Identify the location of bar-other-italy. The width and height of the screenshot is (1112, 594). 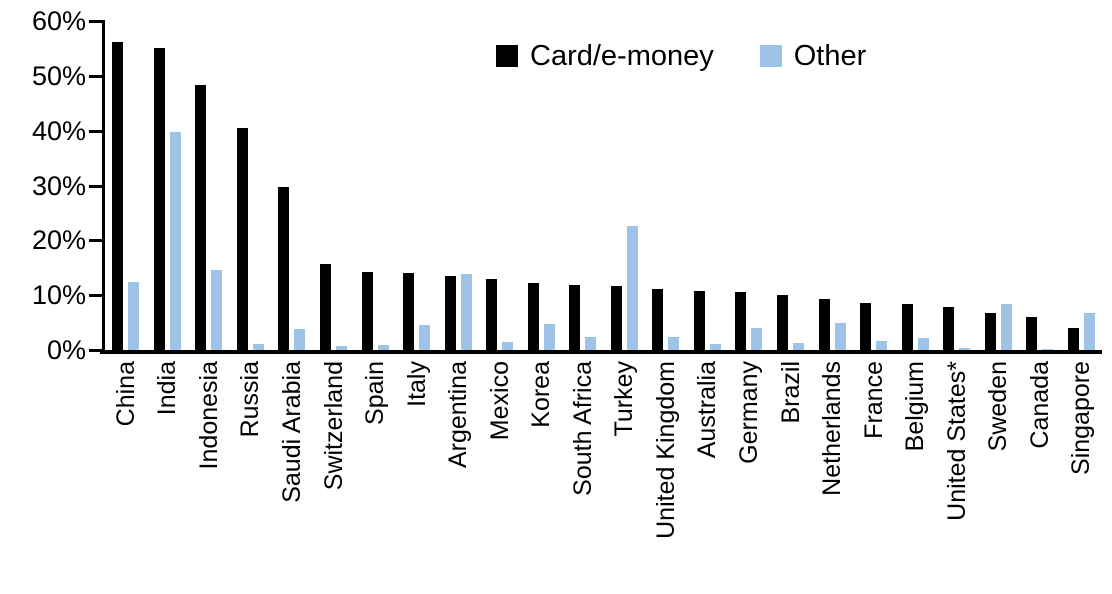
(424, 337).